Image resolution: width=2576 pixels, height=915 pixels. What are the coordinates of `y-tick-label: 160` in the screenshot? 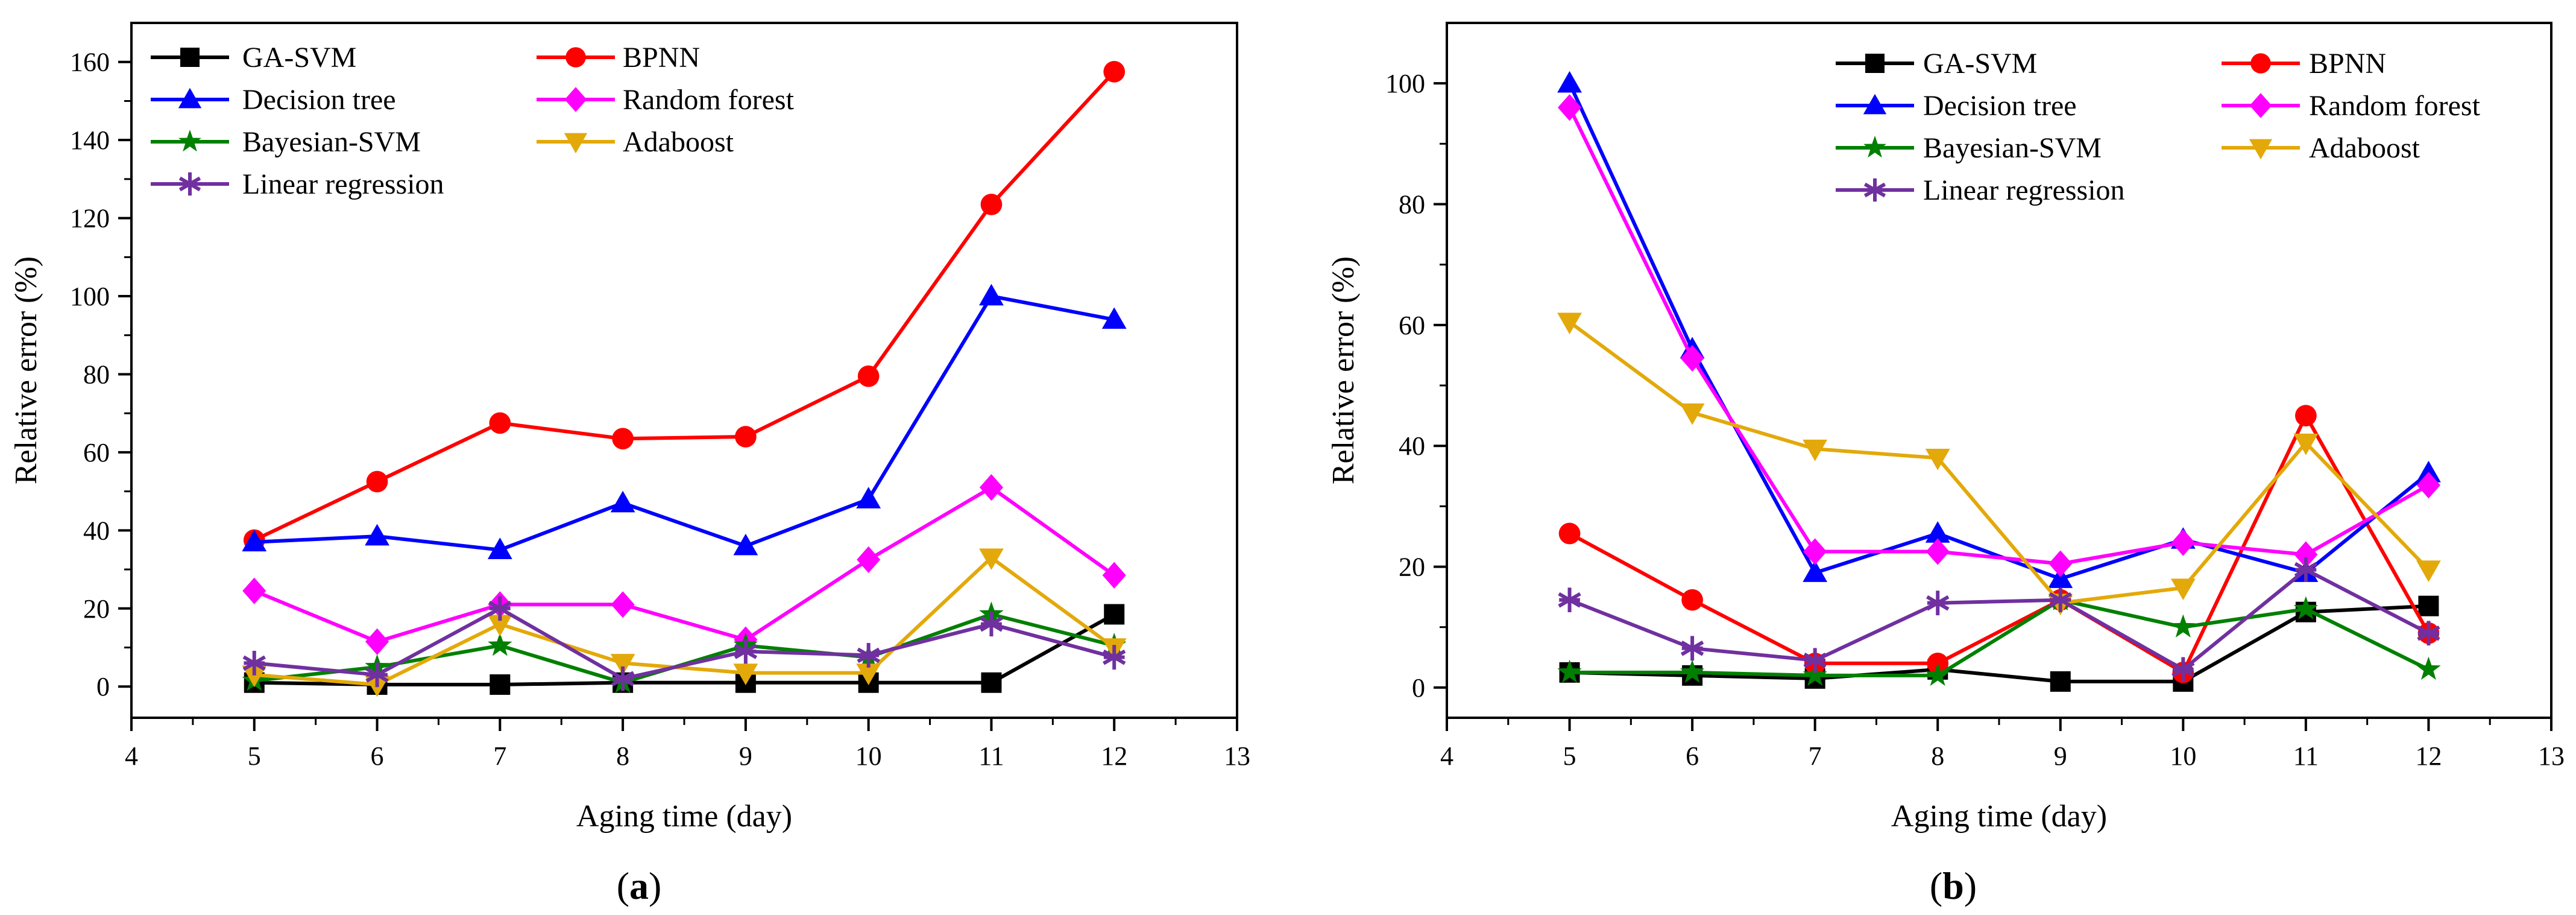 It's located at (90, 62).